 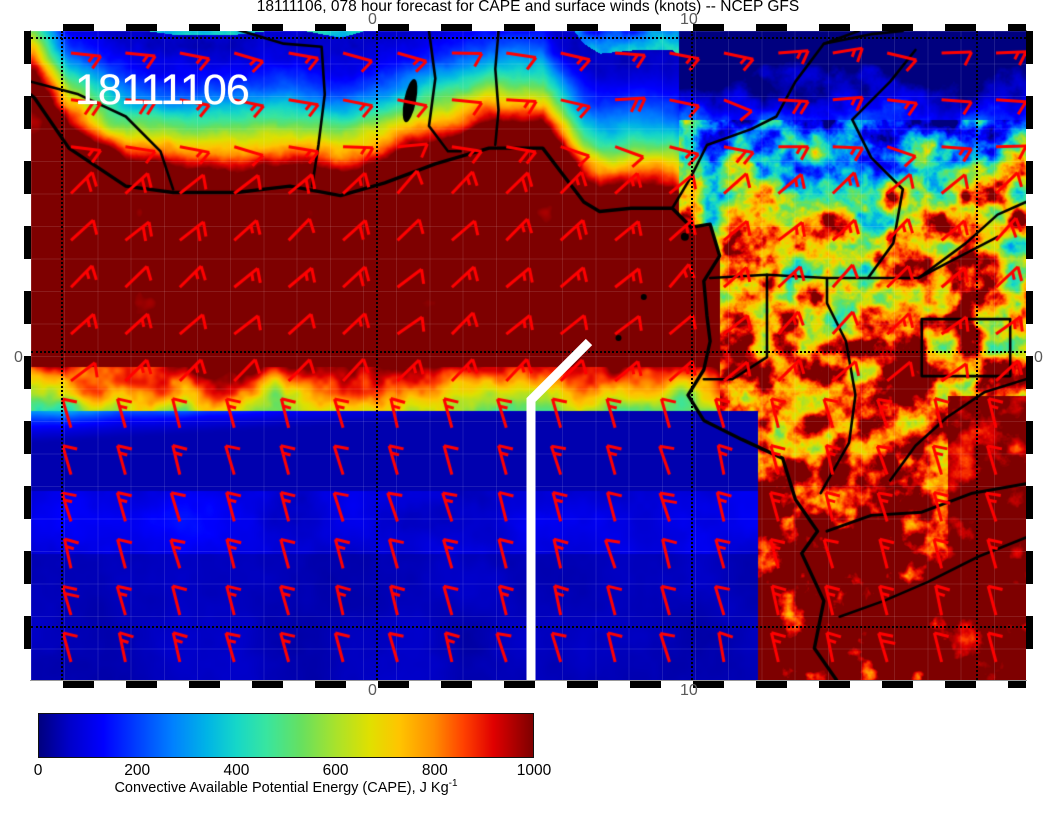 I want to click on colorbar-tick-800: 800, so click(x=434, y=770).